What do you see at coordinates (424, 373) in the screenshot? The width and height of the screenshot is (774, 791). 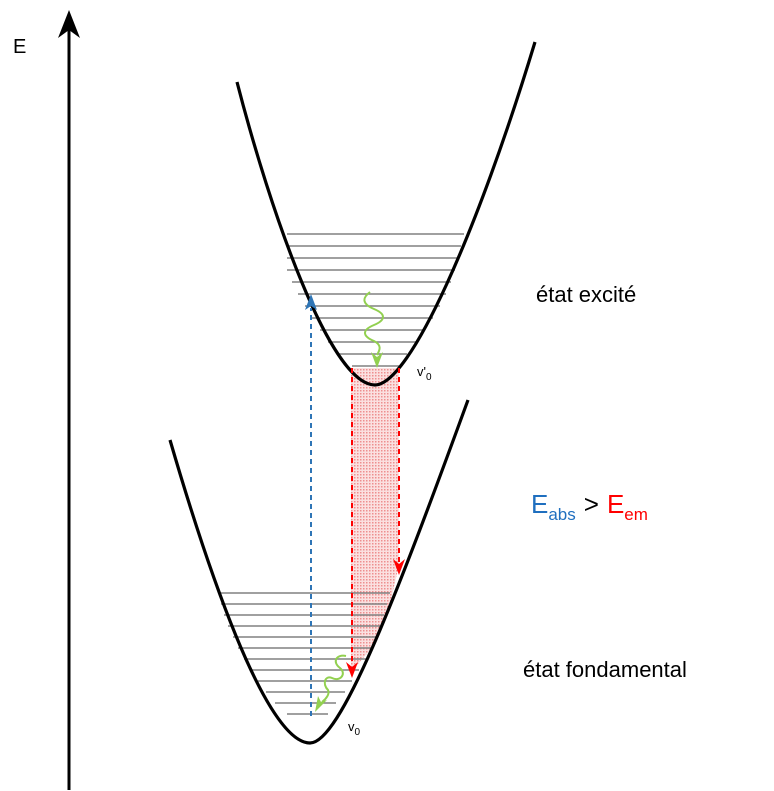 I see `excited-lowest-level-label: v'0` at bounding box center [424, 373].